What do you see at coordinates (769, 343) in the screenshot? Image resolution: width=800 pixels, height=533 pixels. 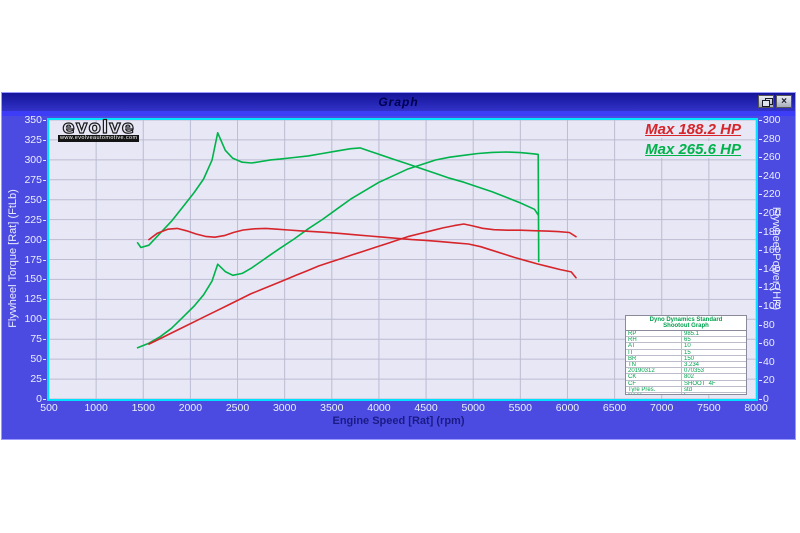 I see `right-tick-label: 60` at bounding box center [769, 343].